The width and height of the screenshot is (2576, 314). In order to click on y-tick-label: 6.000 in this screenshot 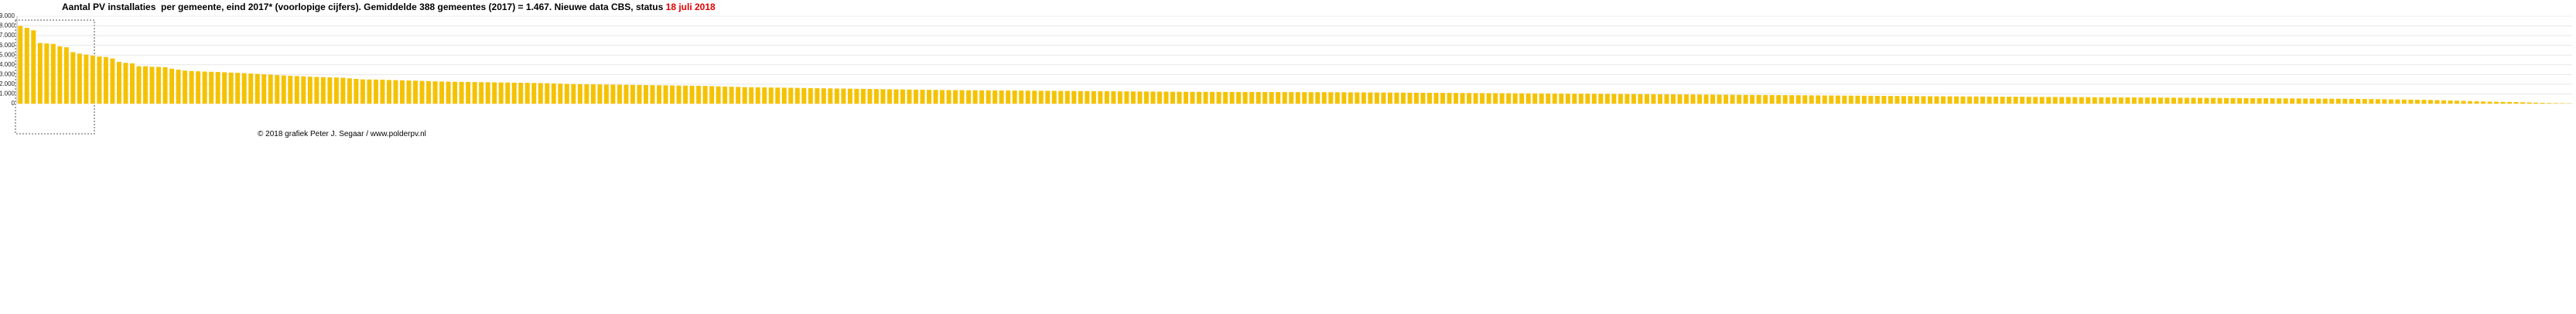, I will do `click(7, 45)`.